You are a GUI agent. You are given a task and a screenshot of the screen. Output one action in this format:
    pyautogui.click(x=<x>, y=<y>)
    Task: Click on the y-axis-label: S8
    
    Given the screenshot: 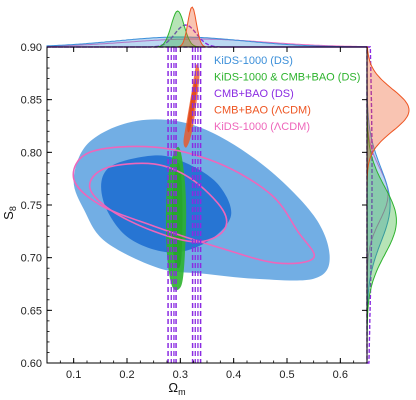 What is the action you would take?
    pyautogui.click(x=9, y=213)
    